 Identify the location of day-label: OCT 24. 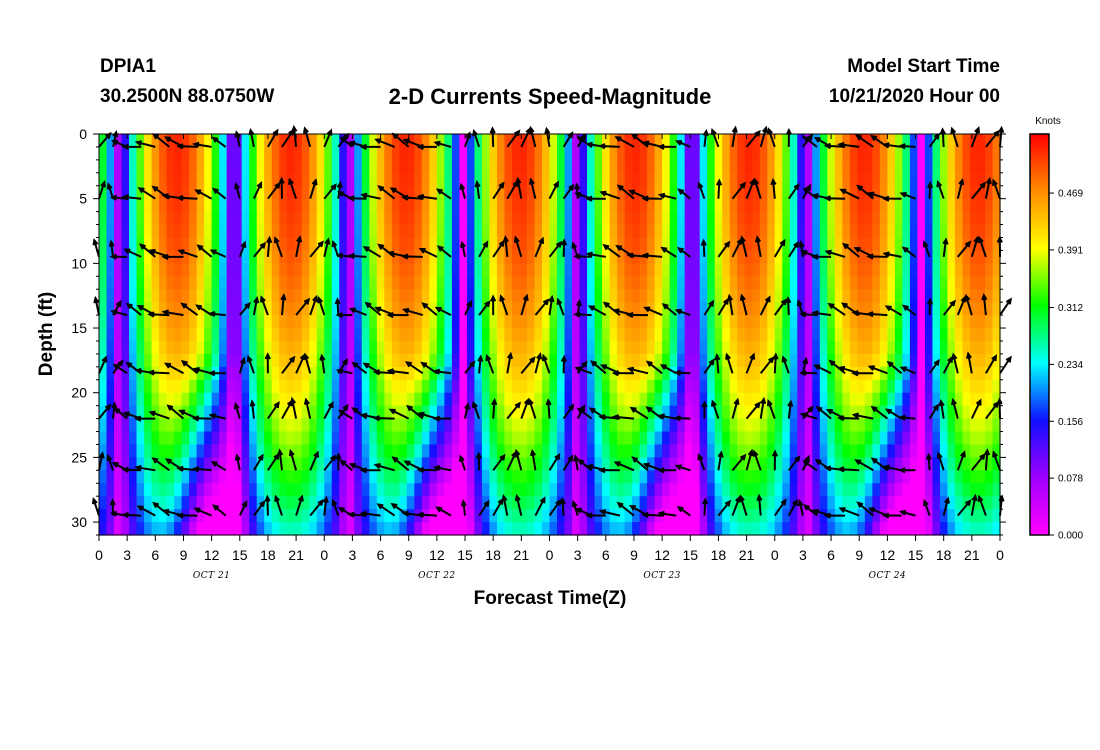
(888, 576).